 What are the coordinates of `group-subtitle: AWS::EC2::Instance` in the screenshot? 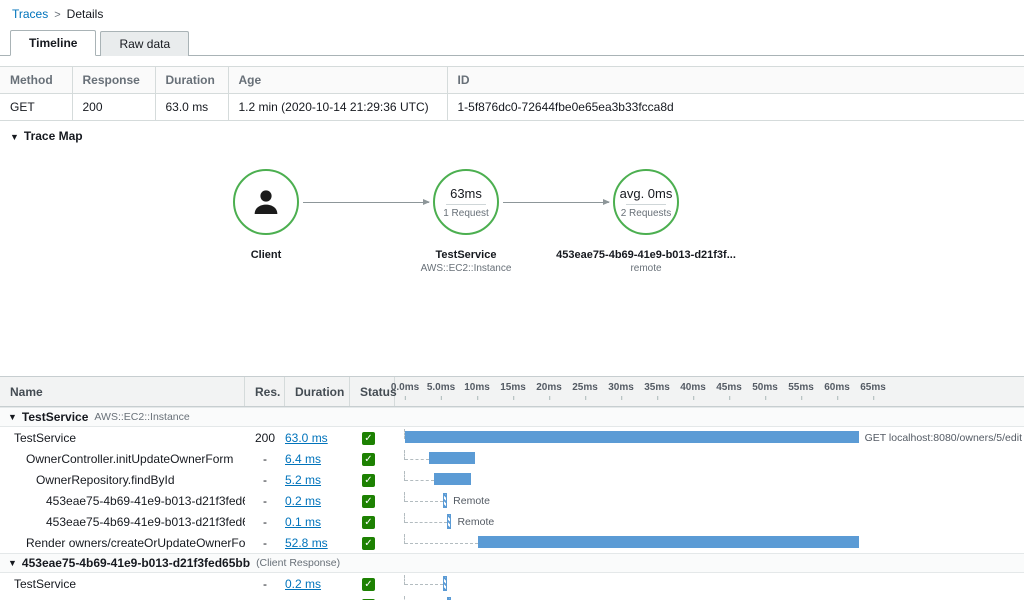 It's located at (142, 417).